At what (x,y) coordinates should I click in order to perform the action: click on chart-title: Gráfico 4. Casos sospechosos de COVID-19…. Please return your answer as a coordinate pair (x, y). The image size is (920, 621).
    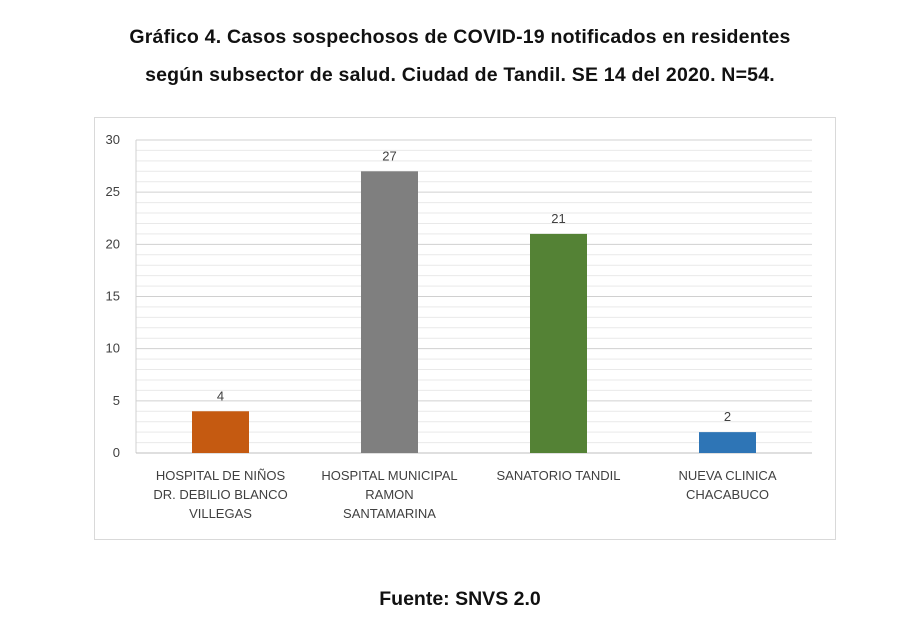
    Looking at the image, I should click on (460, 56).